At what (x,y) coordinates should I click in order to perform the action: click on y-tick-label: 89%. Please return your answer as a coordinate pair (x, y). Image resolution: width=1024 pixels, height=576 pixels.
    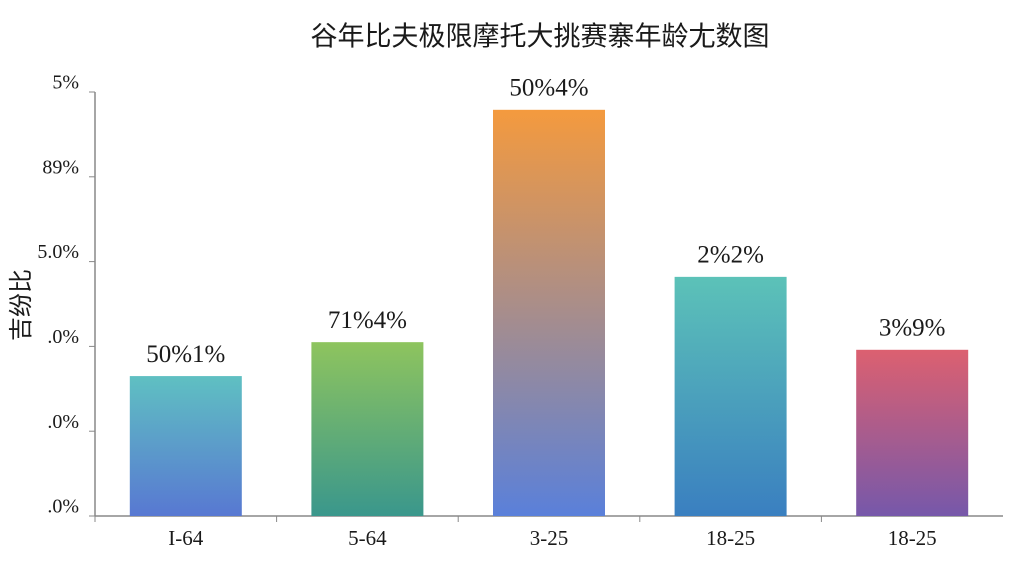
    Looking at the image, I should click on (60, 167).